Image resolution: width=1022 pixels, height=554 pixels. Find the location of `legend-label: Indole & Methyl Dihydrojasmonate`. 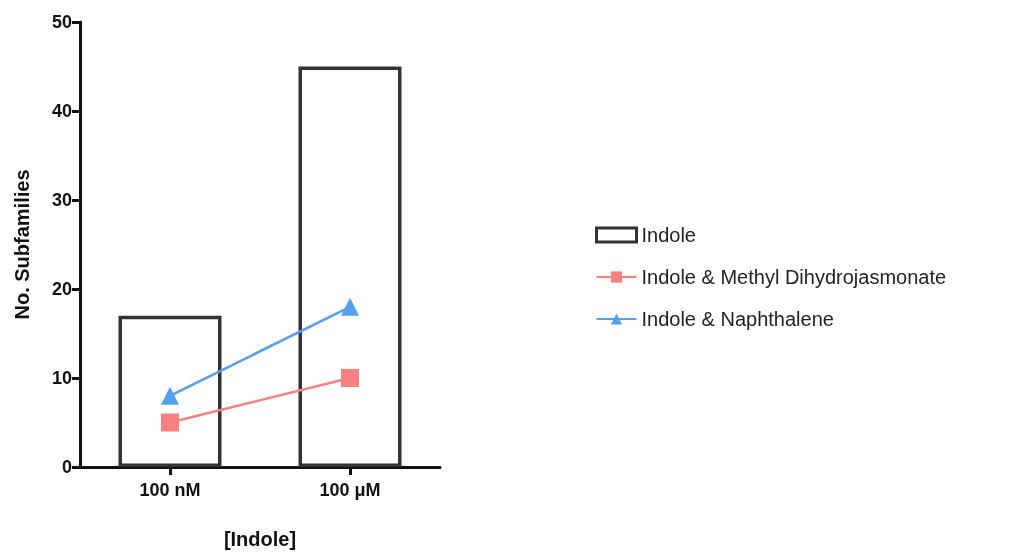

legend-label: Indole & Methyl Dihydrojasmonate is located at coordinates (794, 277).